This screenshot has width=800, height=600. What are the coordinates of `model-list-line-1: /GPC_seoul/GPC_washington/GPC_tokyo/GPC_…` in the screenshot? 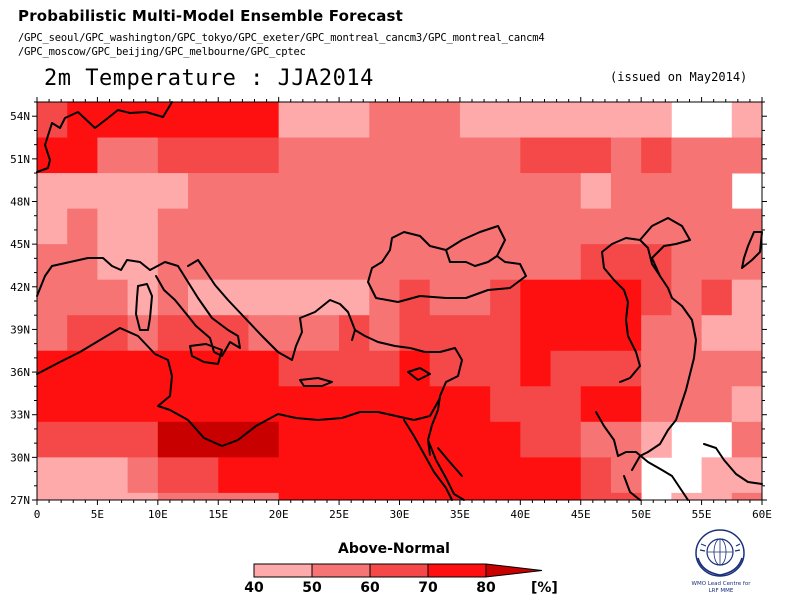 It's located at (281, 38).